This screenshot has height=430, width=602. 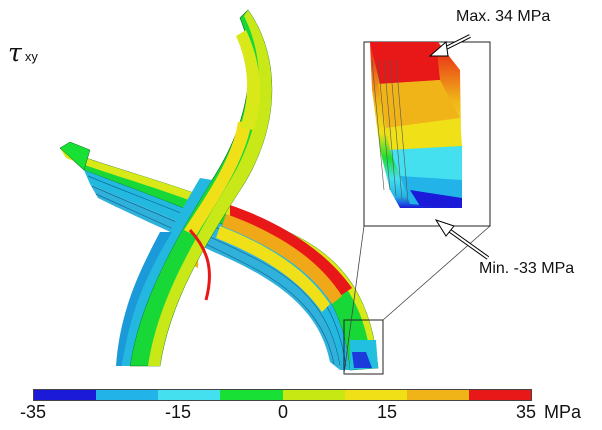 I want to click on inset-magnified-view, so click(x=427, y=134).